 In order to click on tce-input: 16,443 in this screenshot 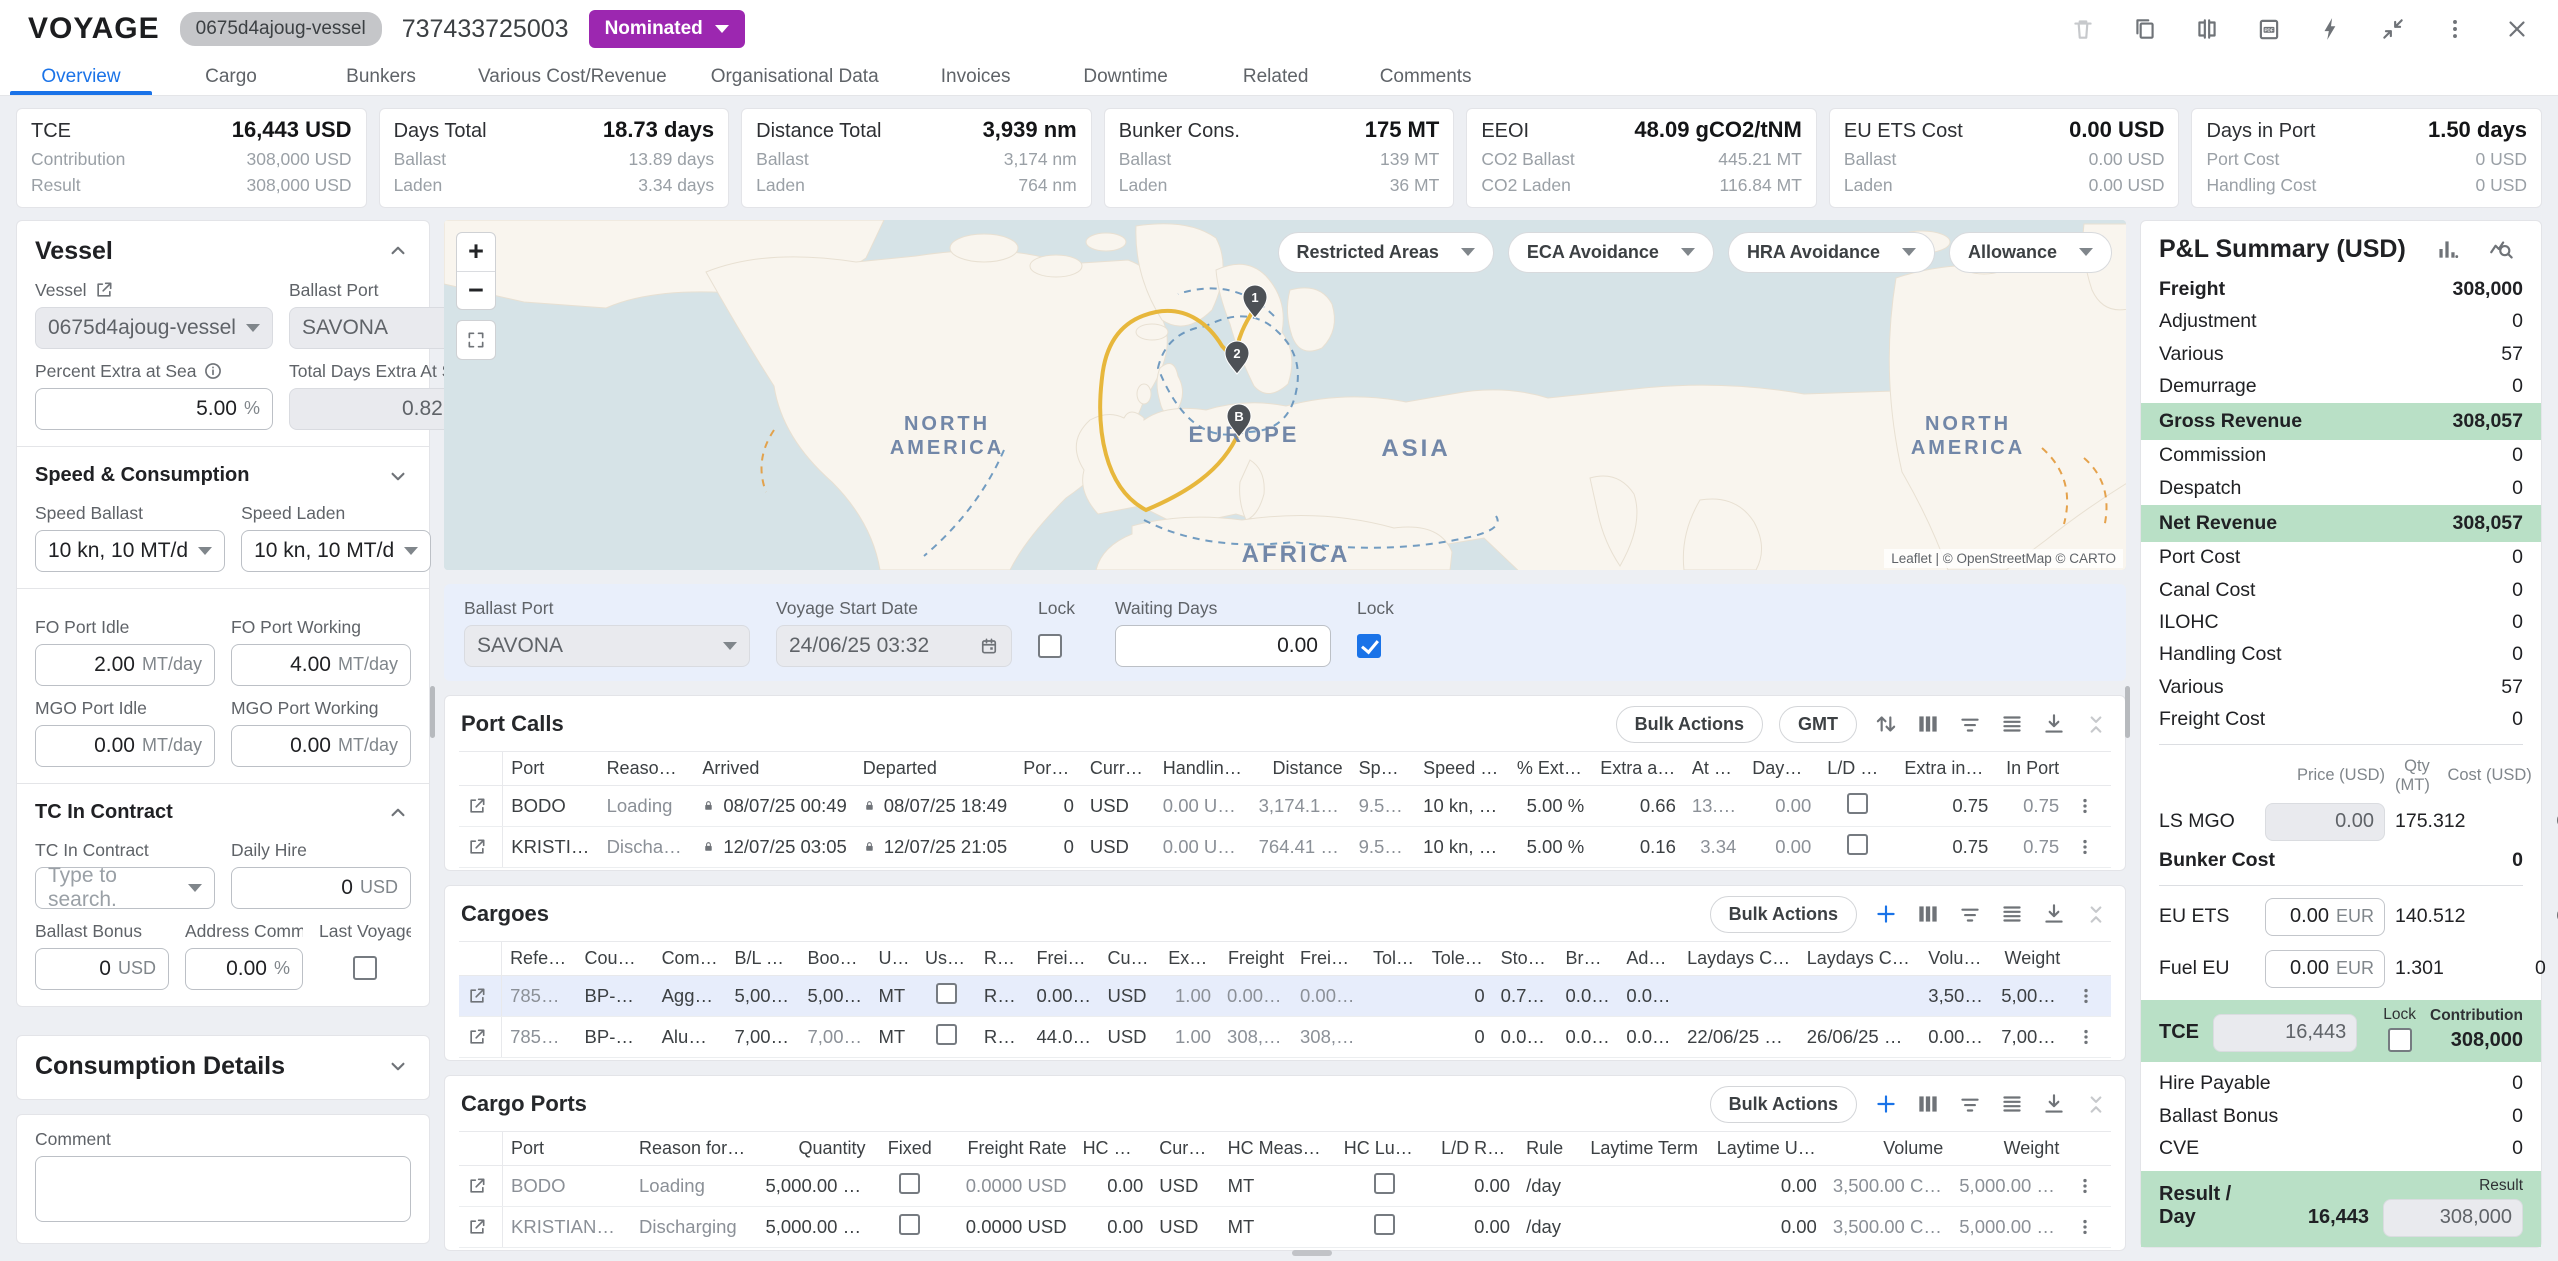, I will do `click(2285, 1032)`.